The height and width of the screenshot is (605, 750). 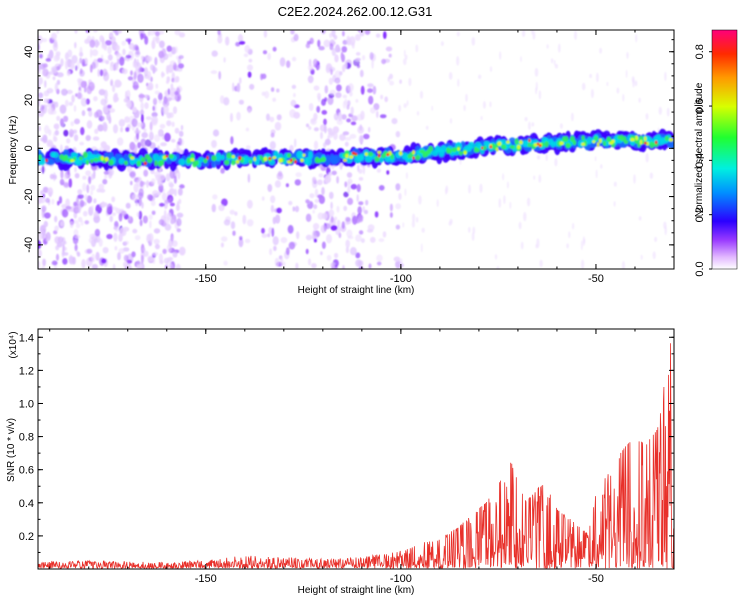 What do you see at coordinates (596, 279) in the screenshot?
I see `heatmap-x-tick-label: -50` at bounding box center [596, 279].